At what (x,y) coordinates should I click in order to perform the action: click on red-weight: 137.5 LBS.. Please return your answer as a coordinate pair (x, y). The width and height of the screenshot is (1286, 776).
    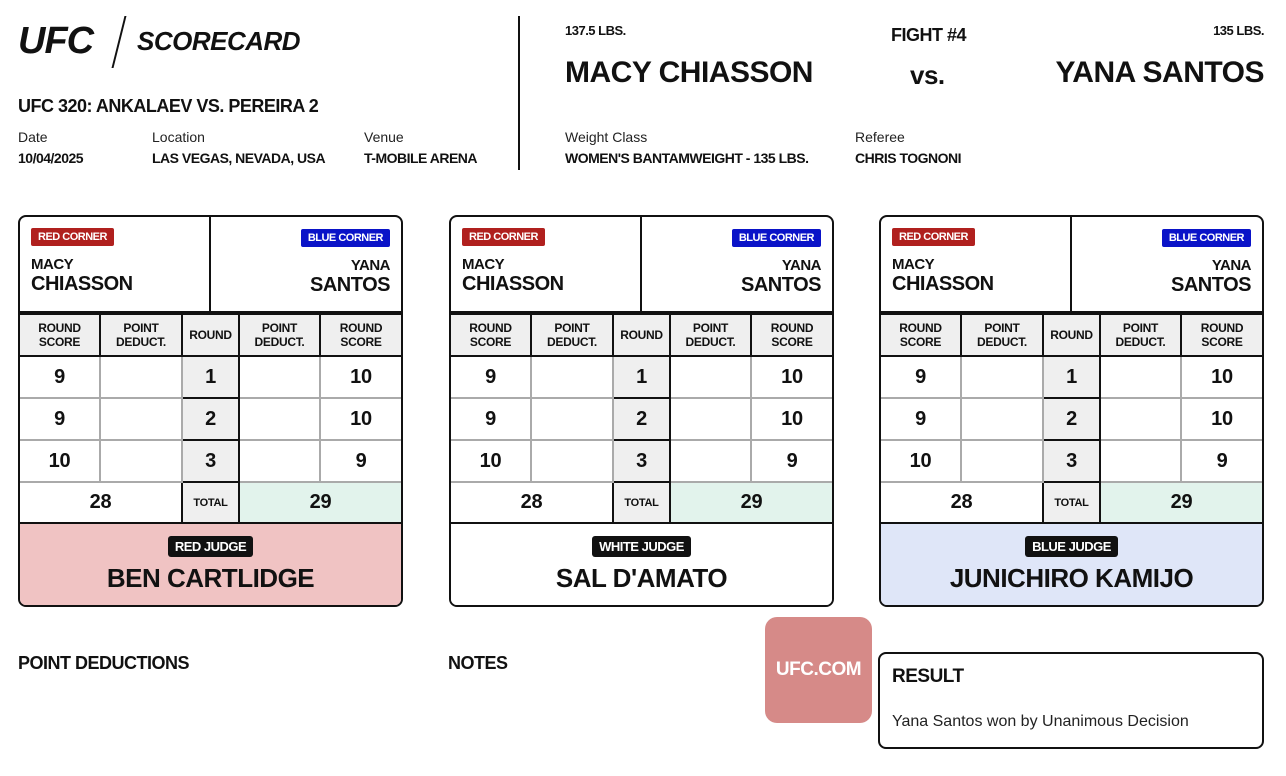
    Looking at the image, I should click on (595, 30).